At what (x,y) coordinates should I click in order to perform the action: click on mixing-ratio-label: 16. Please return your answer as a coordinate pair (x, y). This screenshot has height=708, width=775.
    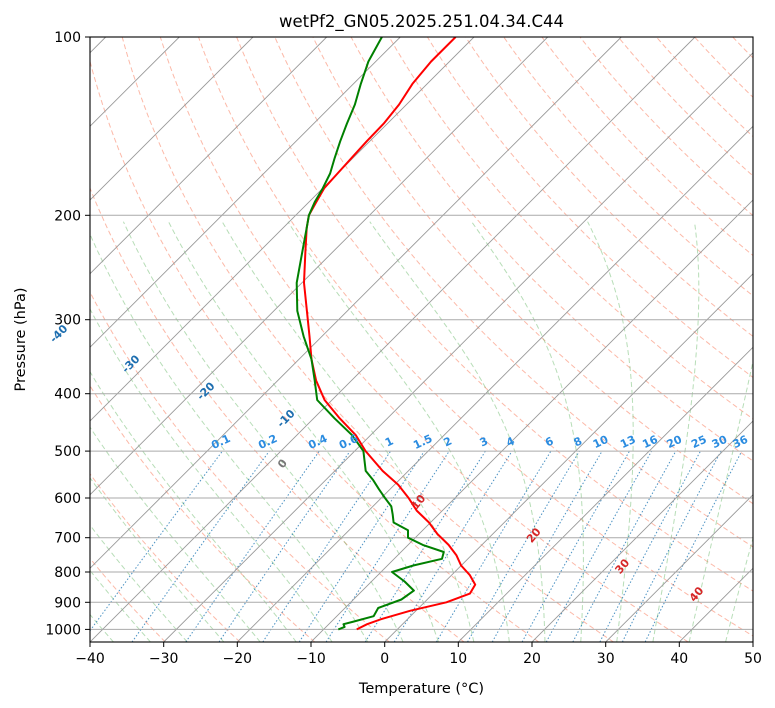
    Looking at the image, I should click on (650, 442).